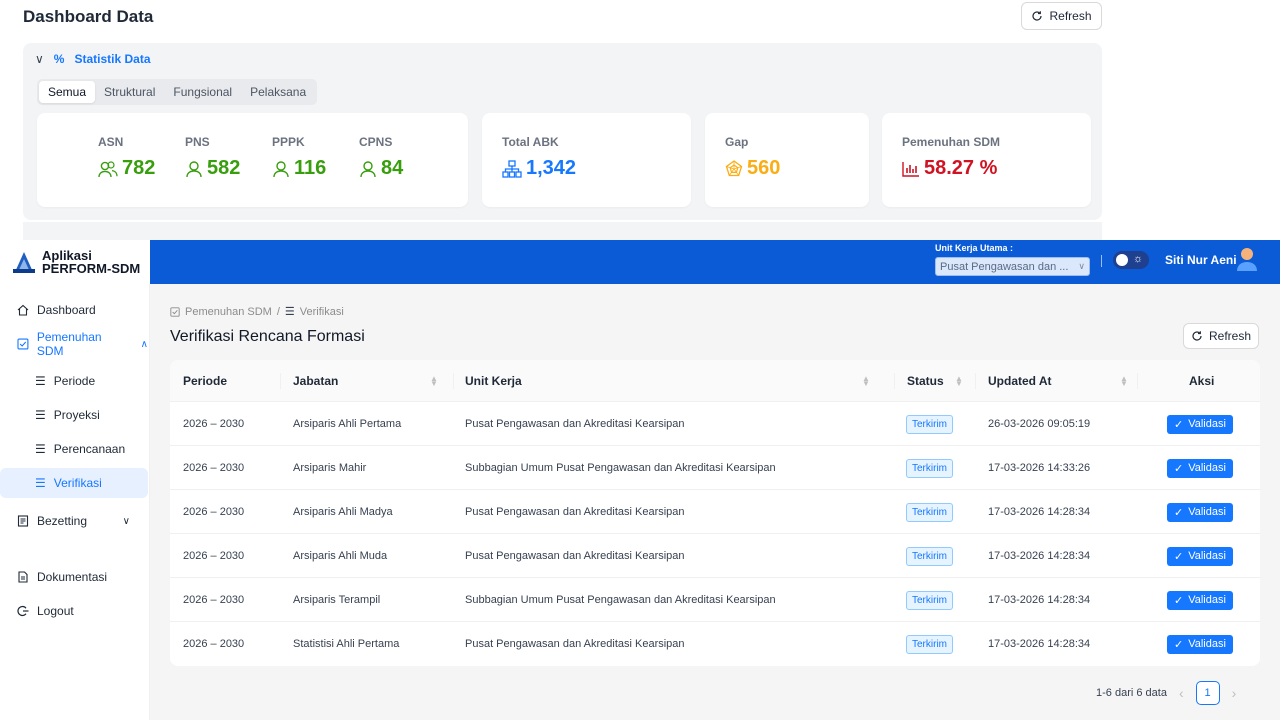 The image size is (1280, 720). I want to click on app-logo-icon, so click(24, 262).